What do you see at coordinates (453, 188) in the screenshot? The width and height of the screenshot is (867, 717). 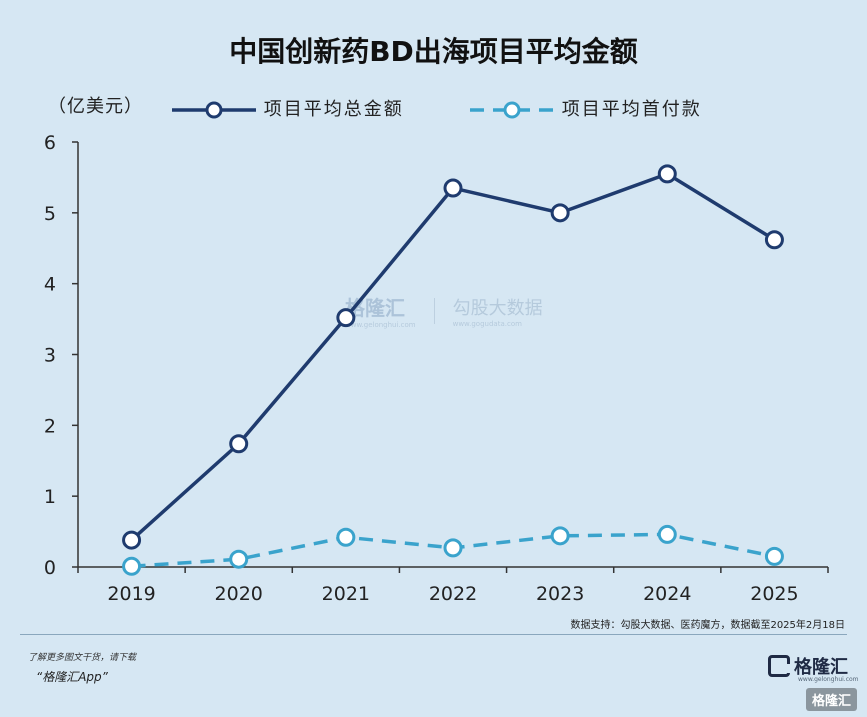 I see `data-point-total-2022` at bounding box center [453, 188].